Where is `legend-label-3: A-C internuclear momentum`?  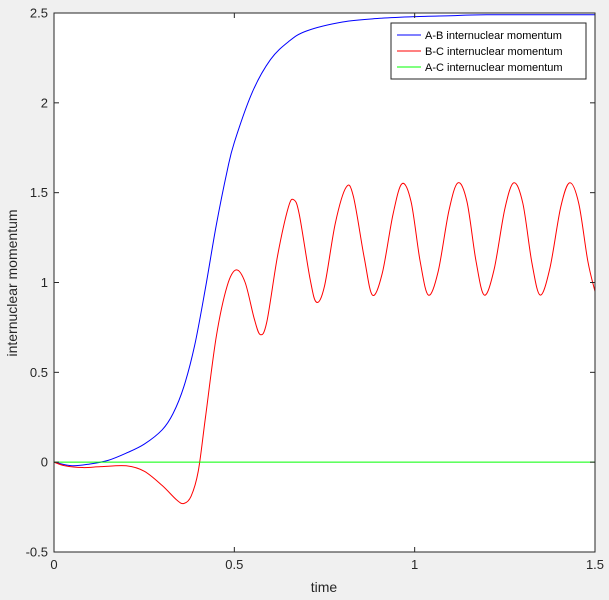
legend-label-3: A-C internuclear momentum is located at coordinates (494, 68).